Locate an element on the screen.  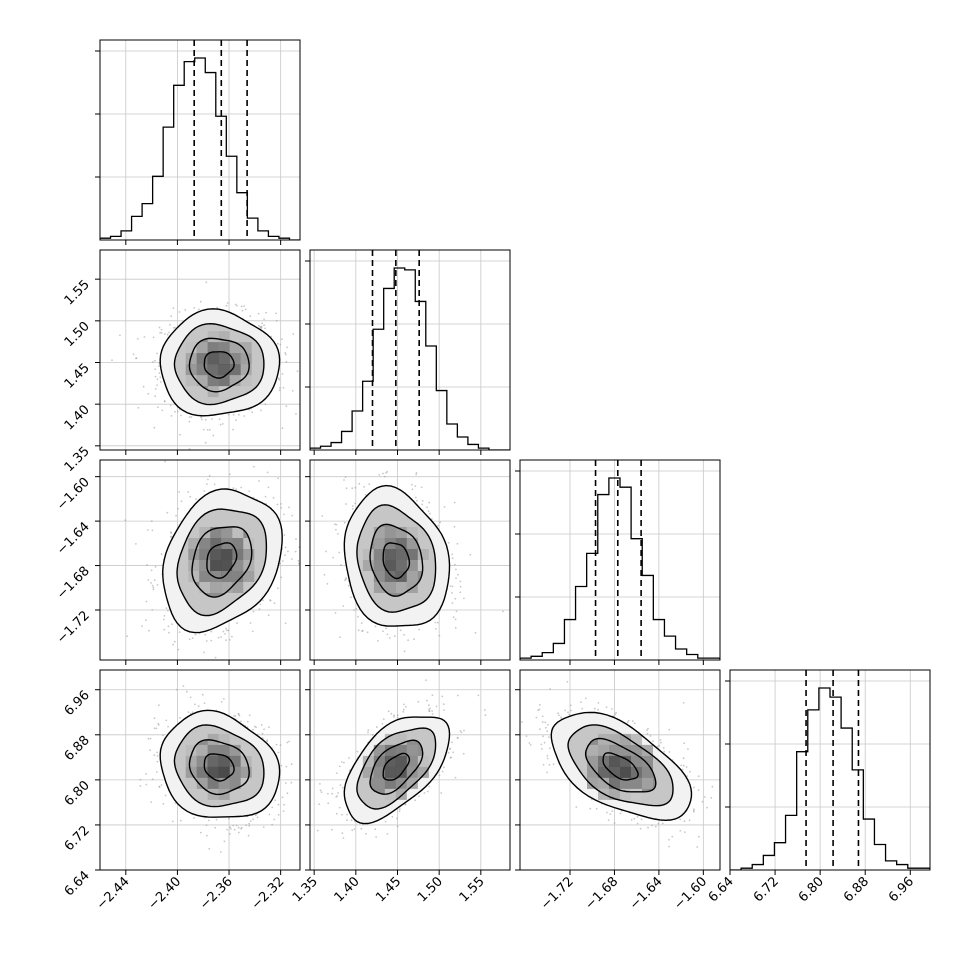
x-tick-label: −2.36 is located at coordinates (216, 893).